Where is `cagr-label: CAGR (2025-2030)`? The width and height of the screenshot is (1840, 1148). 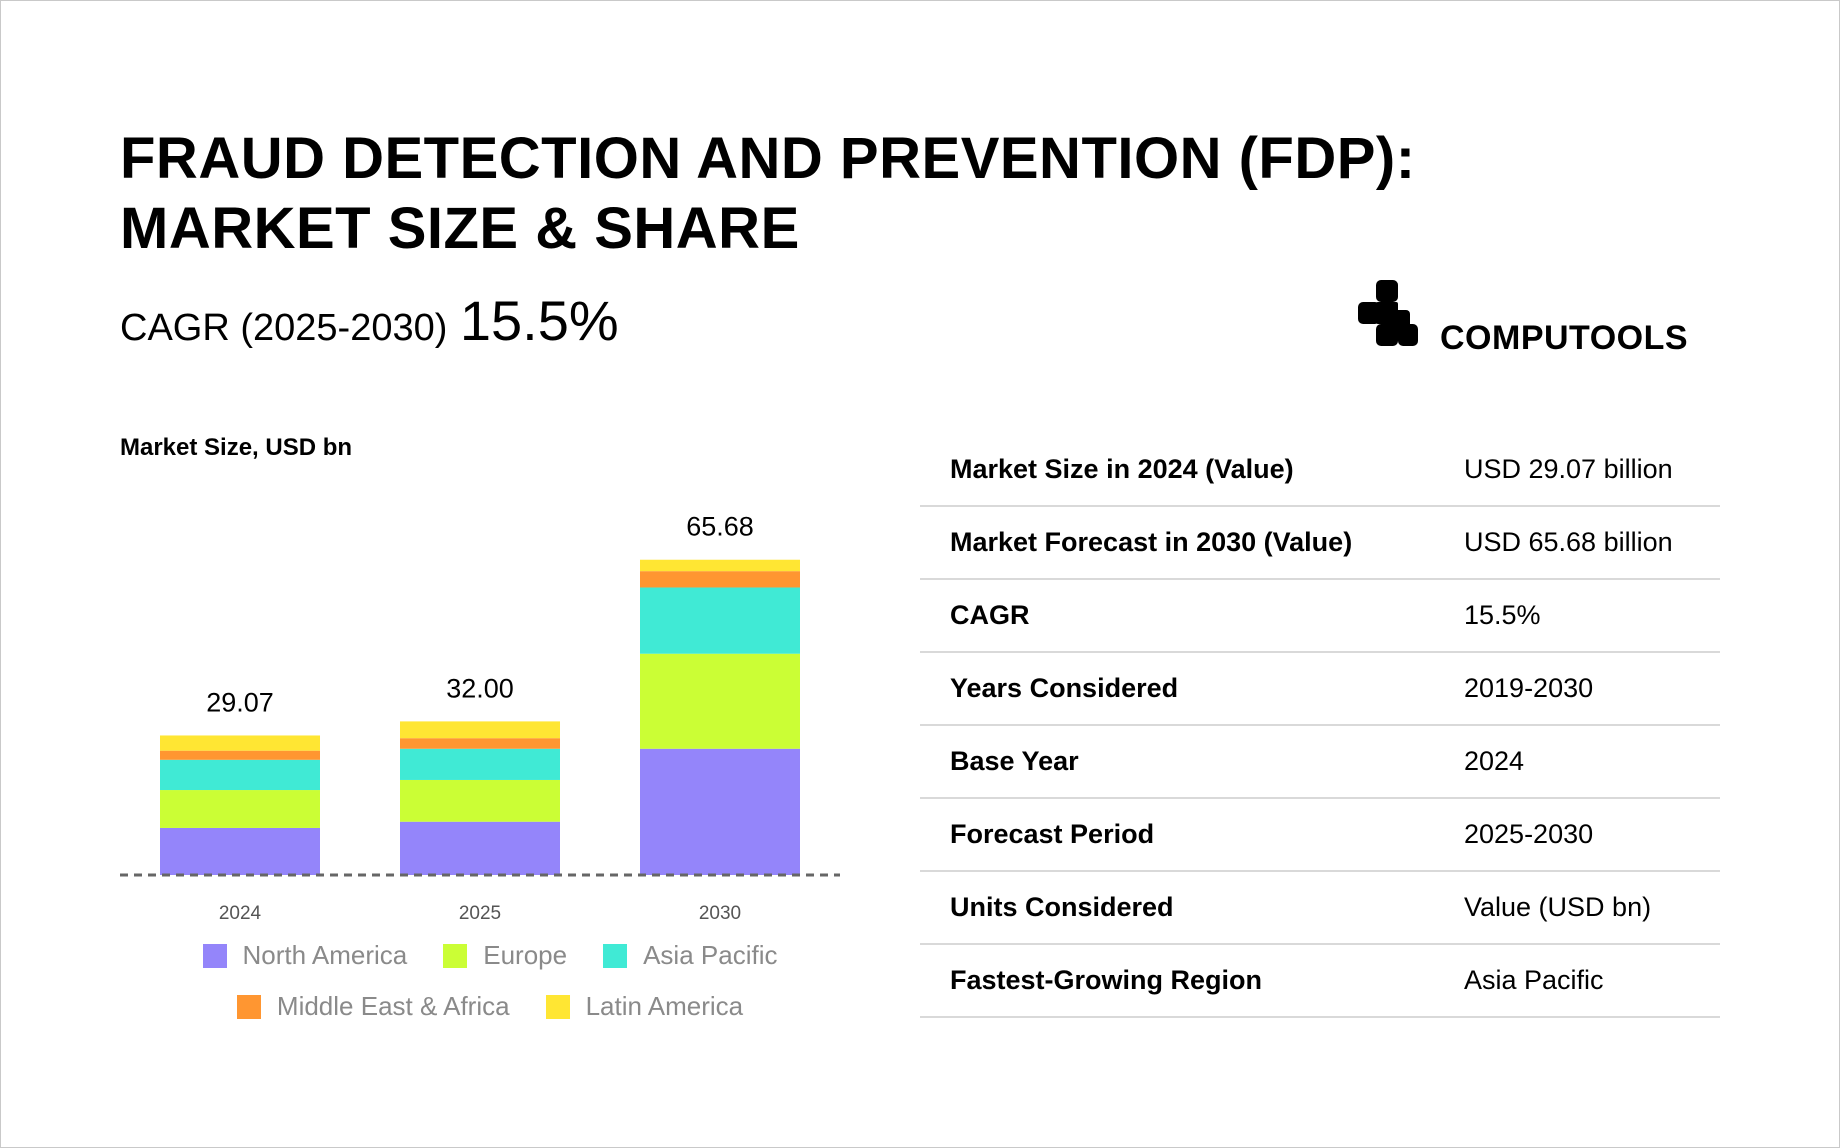
cagr-label: CAGR (2025-2030) is located at coordinates (284, 328).